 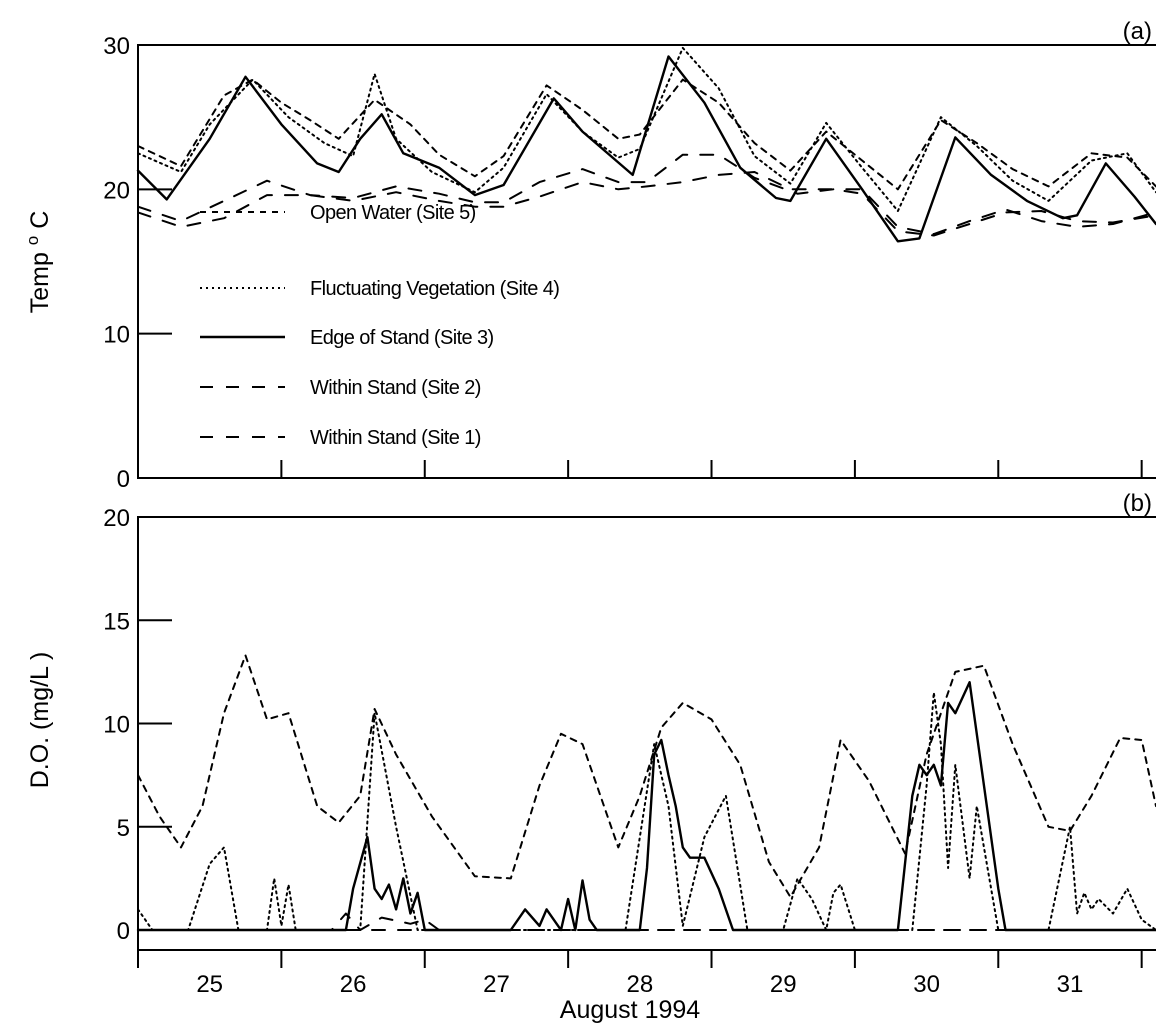 What do you see at coordinates (116, 621) in the screenshot?
I see `y-tick-label-15: 15` at bounding box center [116, 621].